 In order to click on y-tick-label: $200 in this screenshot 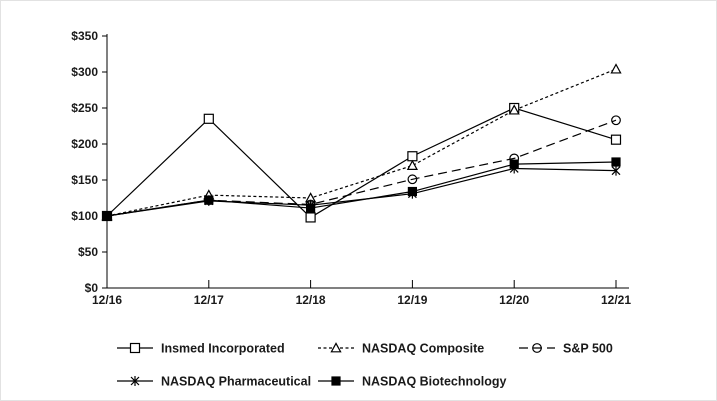, I will do `click(84, 144)`.